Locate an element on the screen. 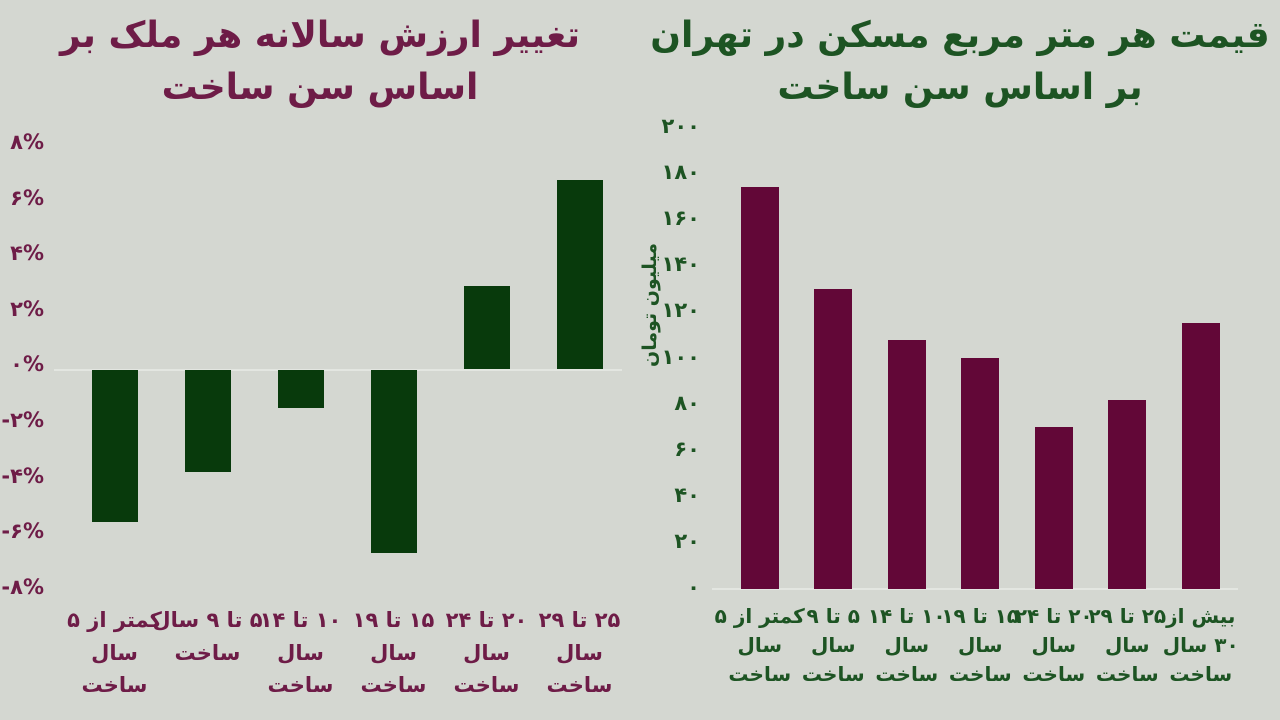 The height and width of the screenshot is (720, 1280). y-tick-label: ۸۰ is located at coordinates (687, 402).